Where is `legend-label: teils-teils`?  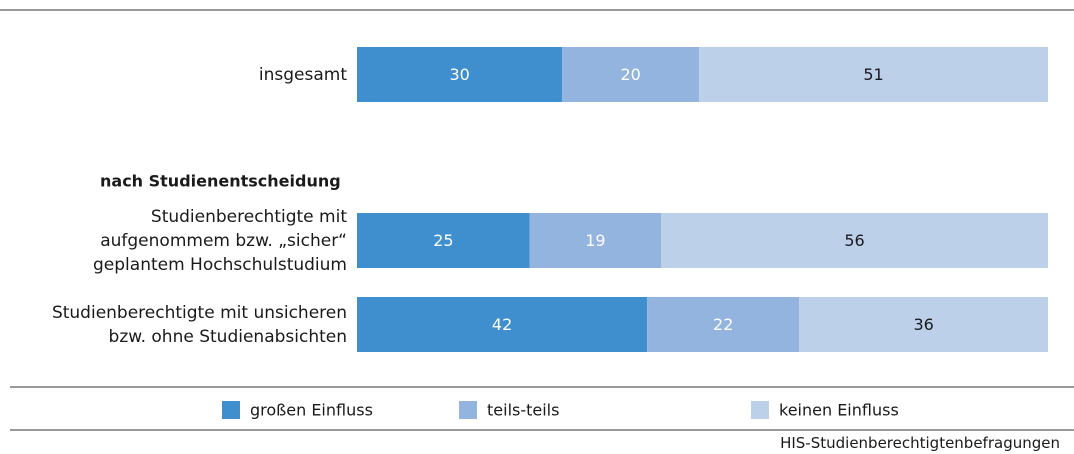 legend-label: teils-teils is located at coordinates (523, 410).